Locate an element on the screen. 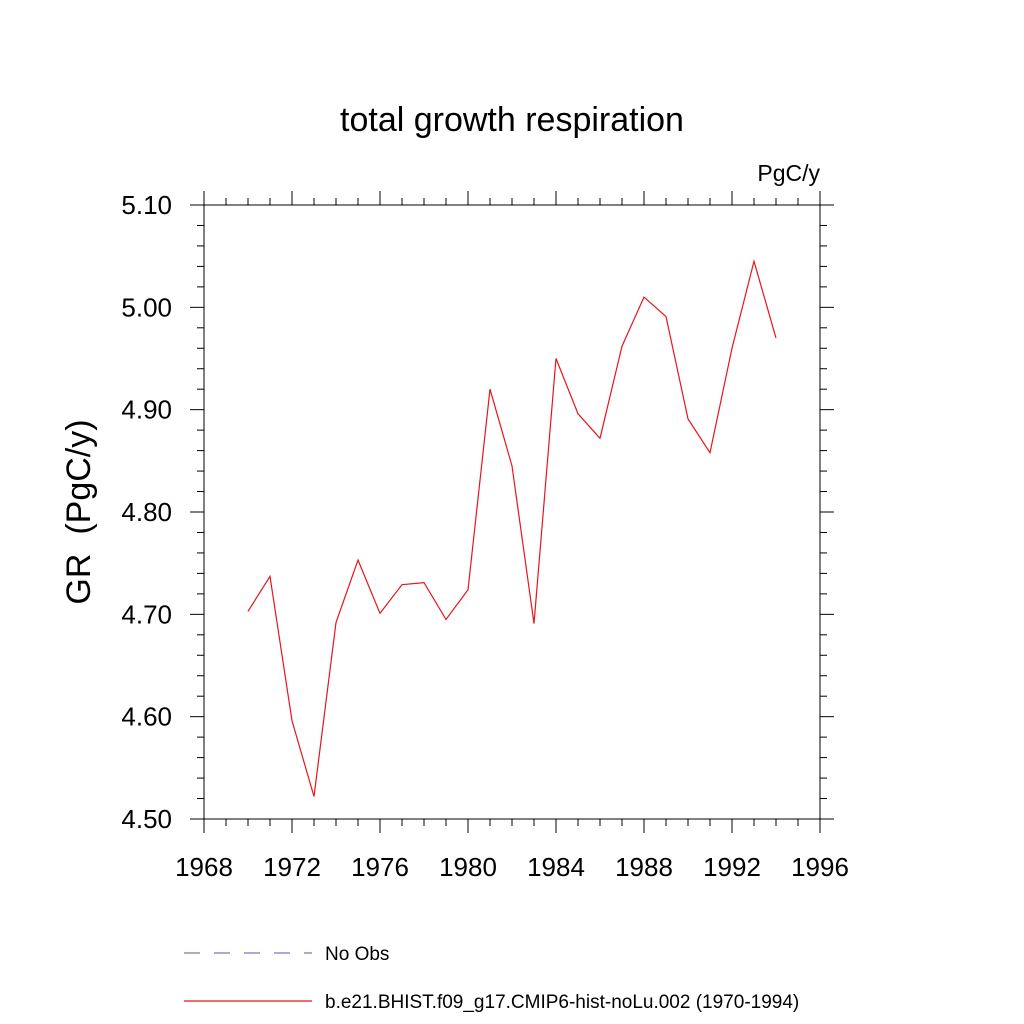 The height and width of the screenshot is (1024, 1024). x-tick-label: 1980 is located at coordinates (468, 867).